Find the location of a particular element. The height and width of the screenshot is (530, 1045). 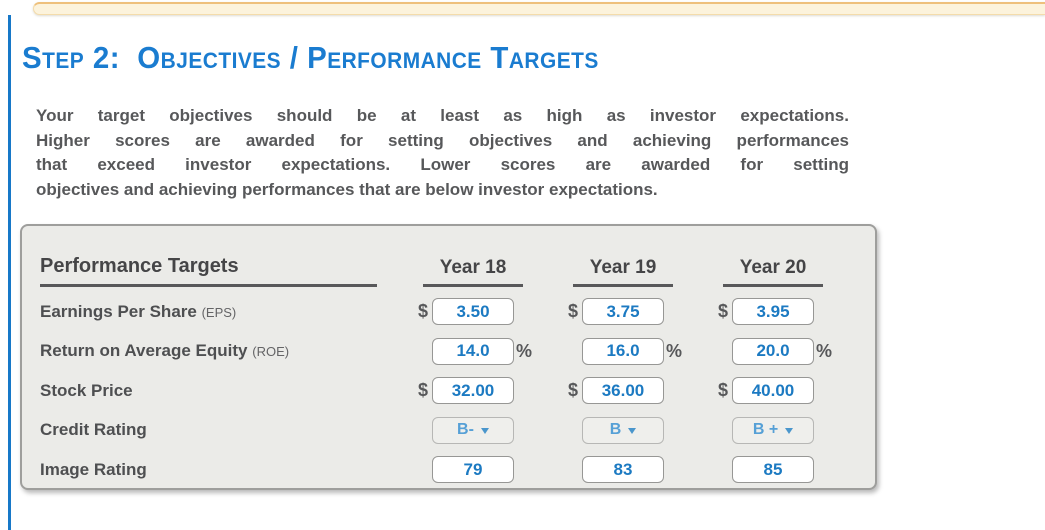

eps-year19-input is located at coordinates (623, 312).